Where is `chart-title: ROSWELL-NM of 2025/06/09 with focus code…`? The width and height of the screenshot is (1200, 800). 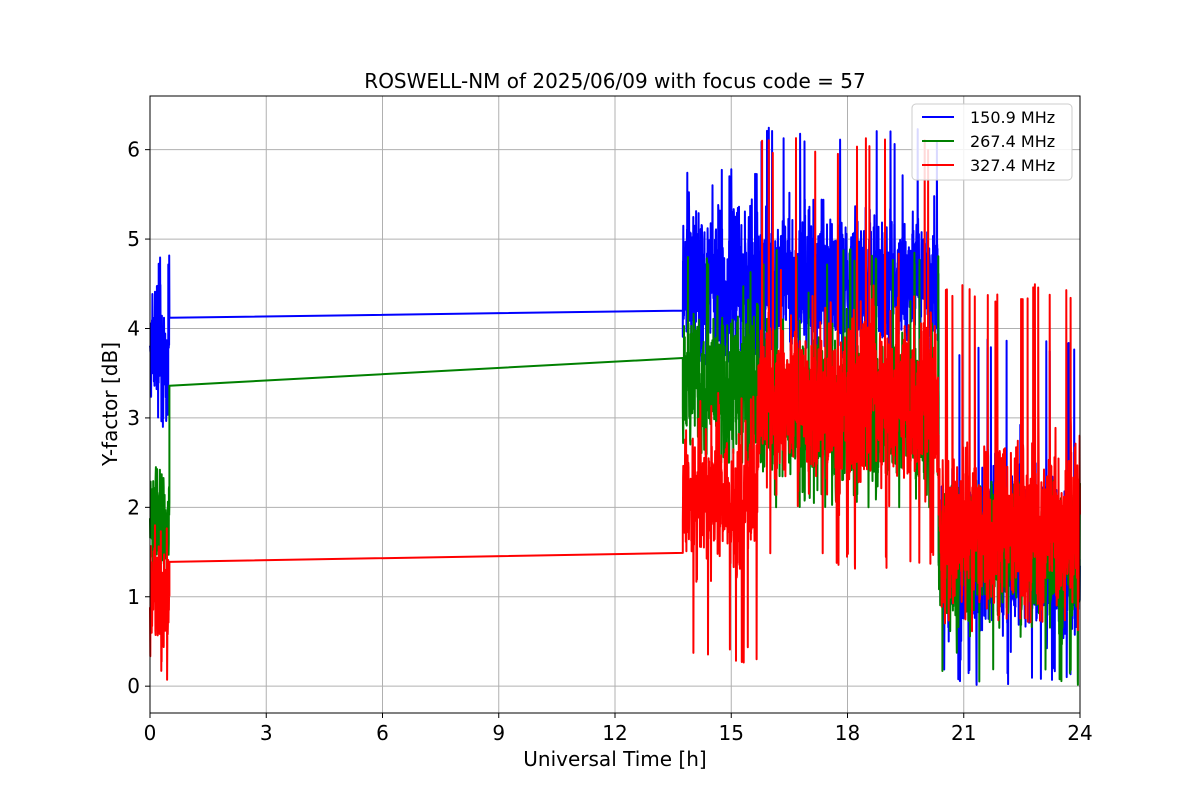 chart-title: ROSWELL-NM of 2025/06/09 with focus code… is located at coordinates (614, 81).